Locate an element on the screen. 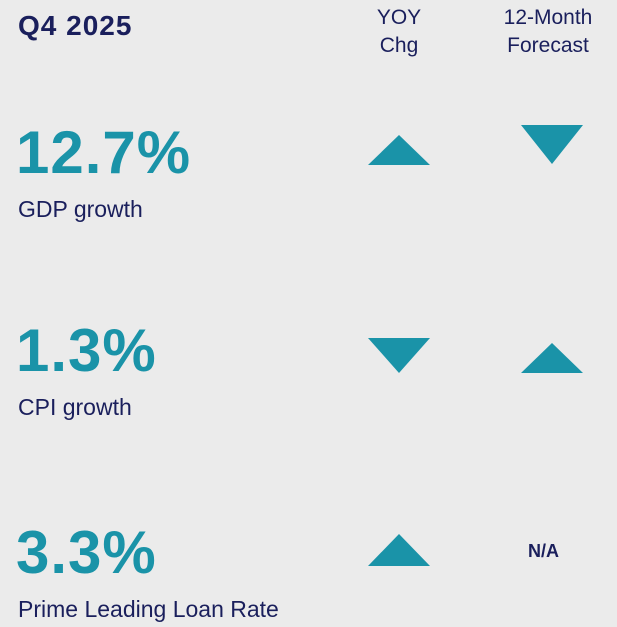 This screenshot has width=617, height=627. title: Q4 2025 is located at coordinates (75, 25).